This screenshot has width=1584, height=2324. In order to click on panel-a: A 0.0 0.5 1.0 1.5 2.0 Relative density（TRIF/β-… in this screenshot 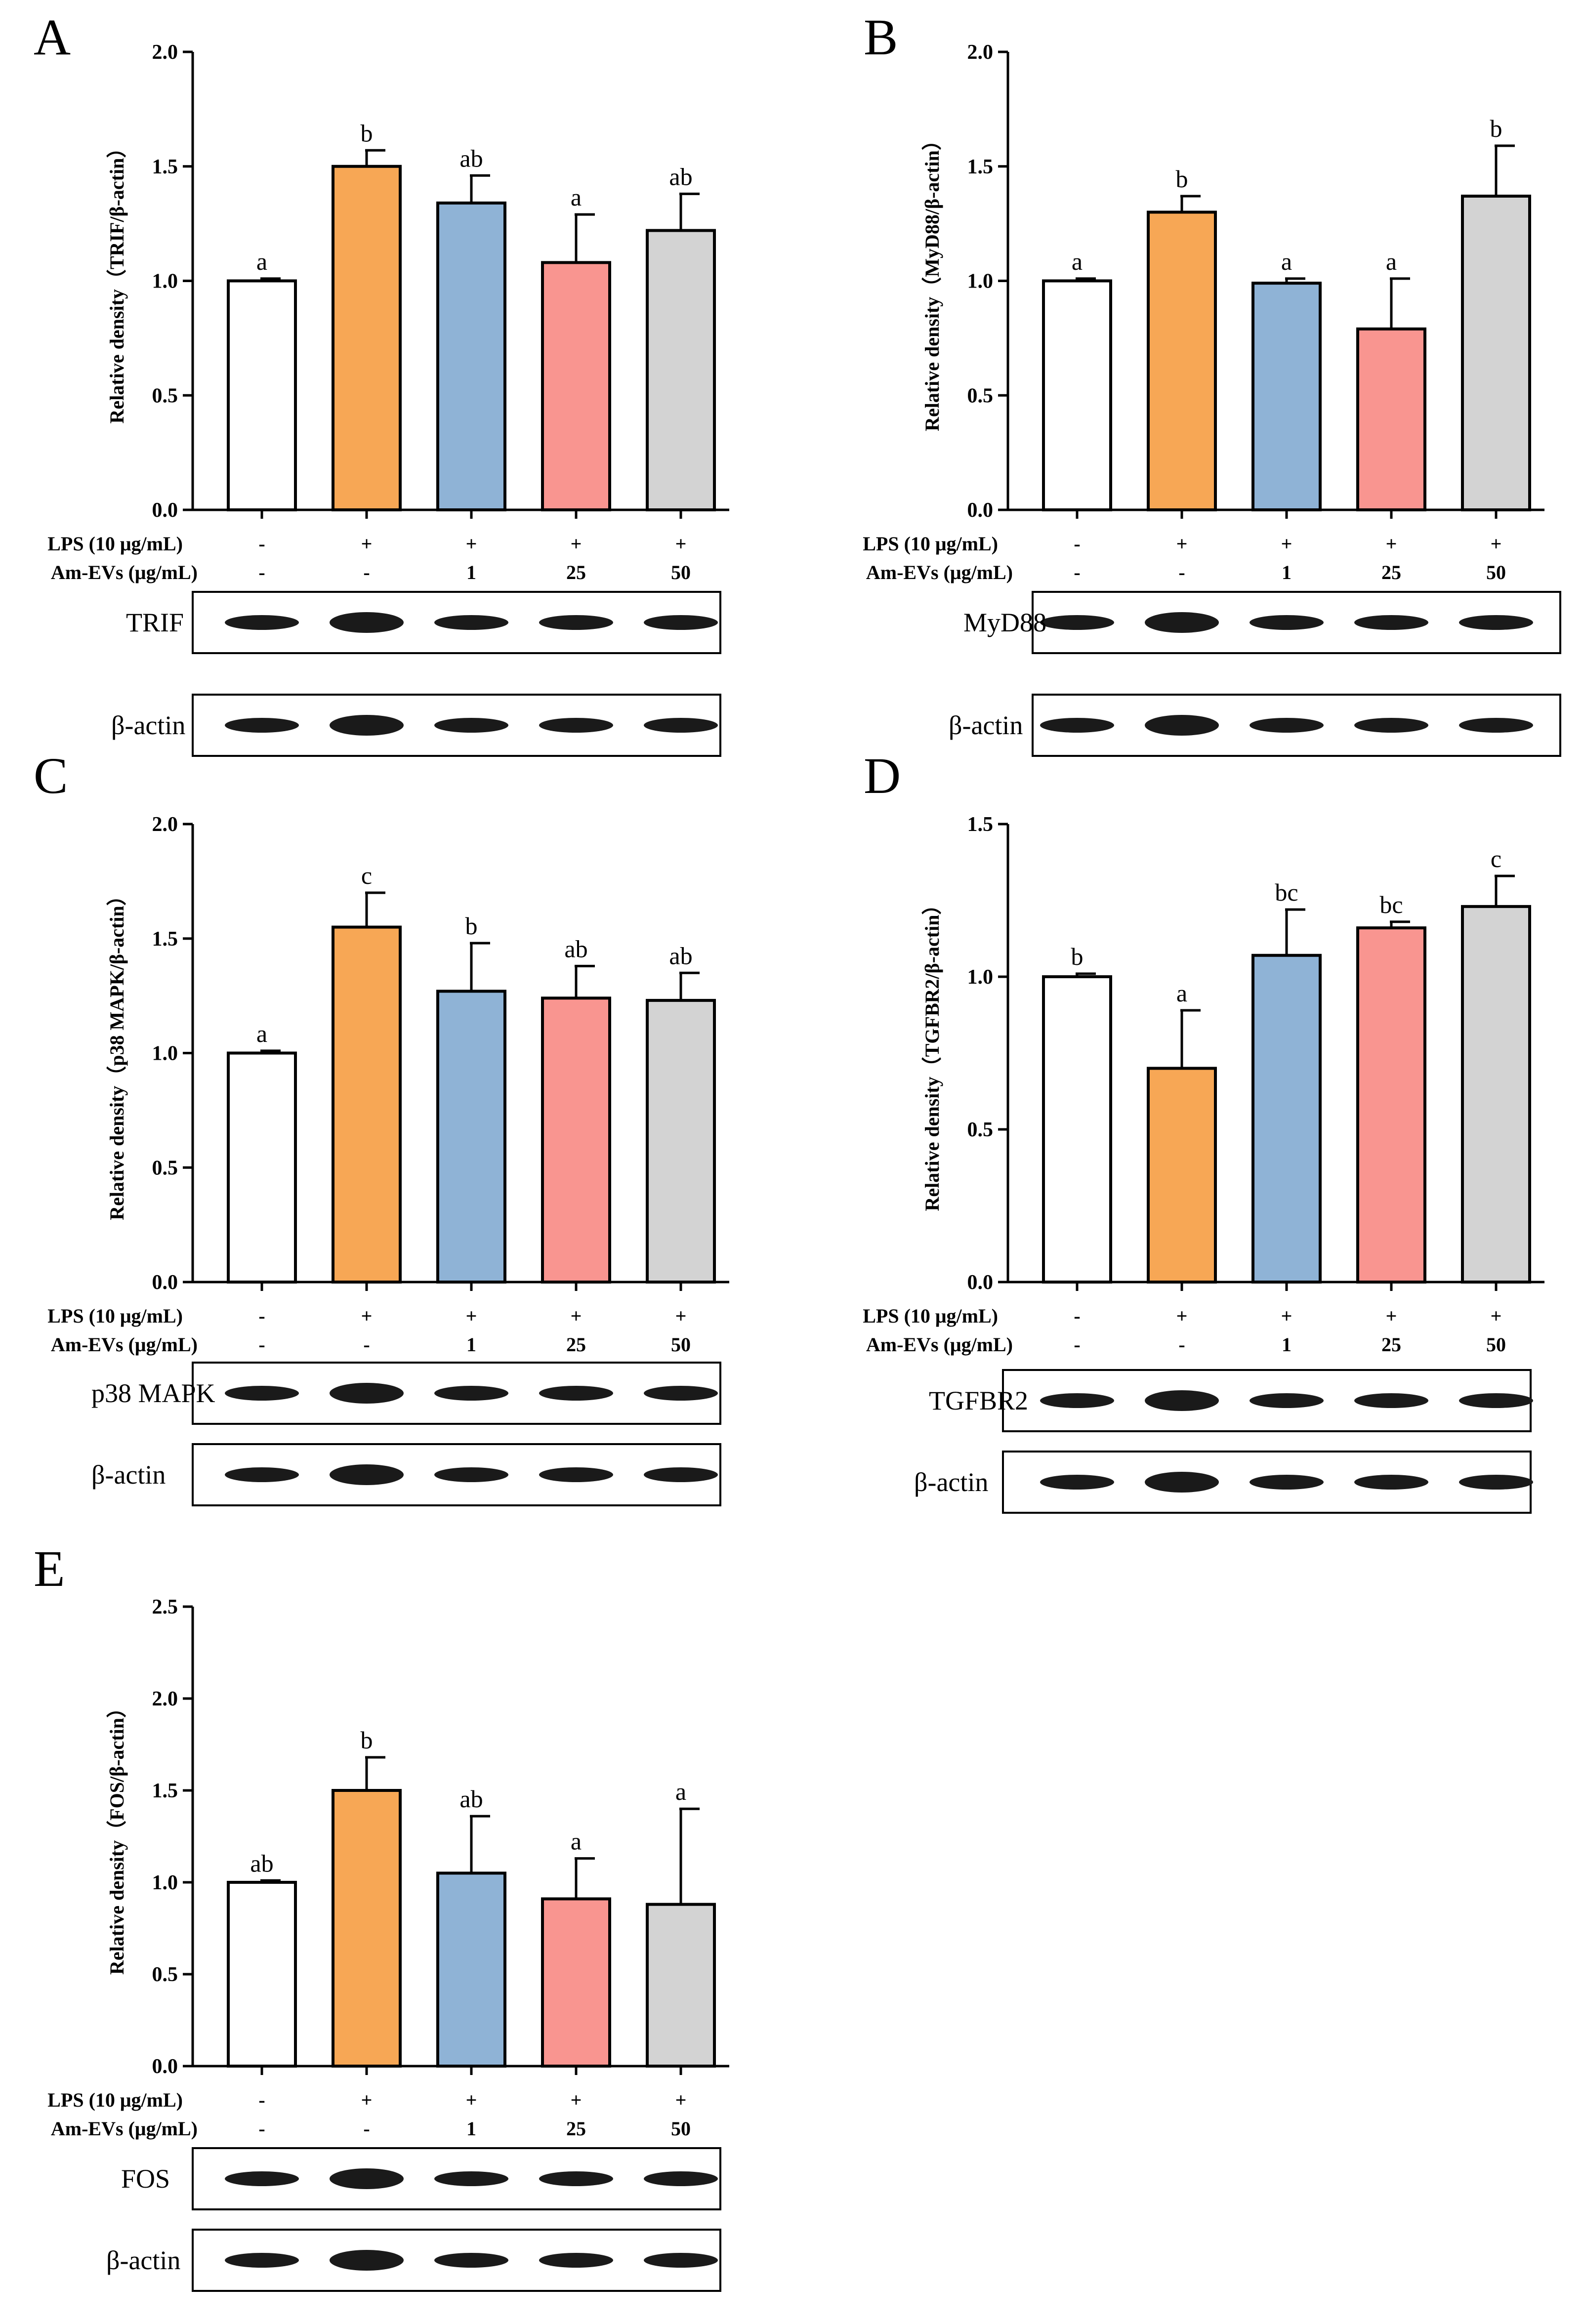, I will do `click(381, 383)`.